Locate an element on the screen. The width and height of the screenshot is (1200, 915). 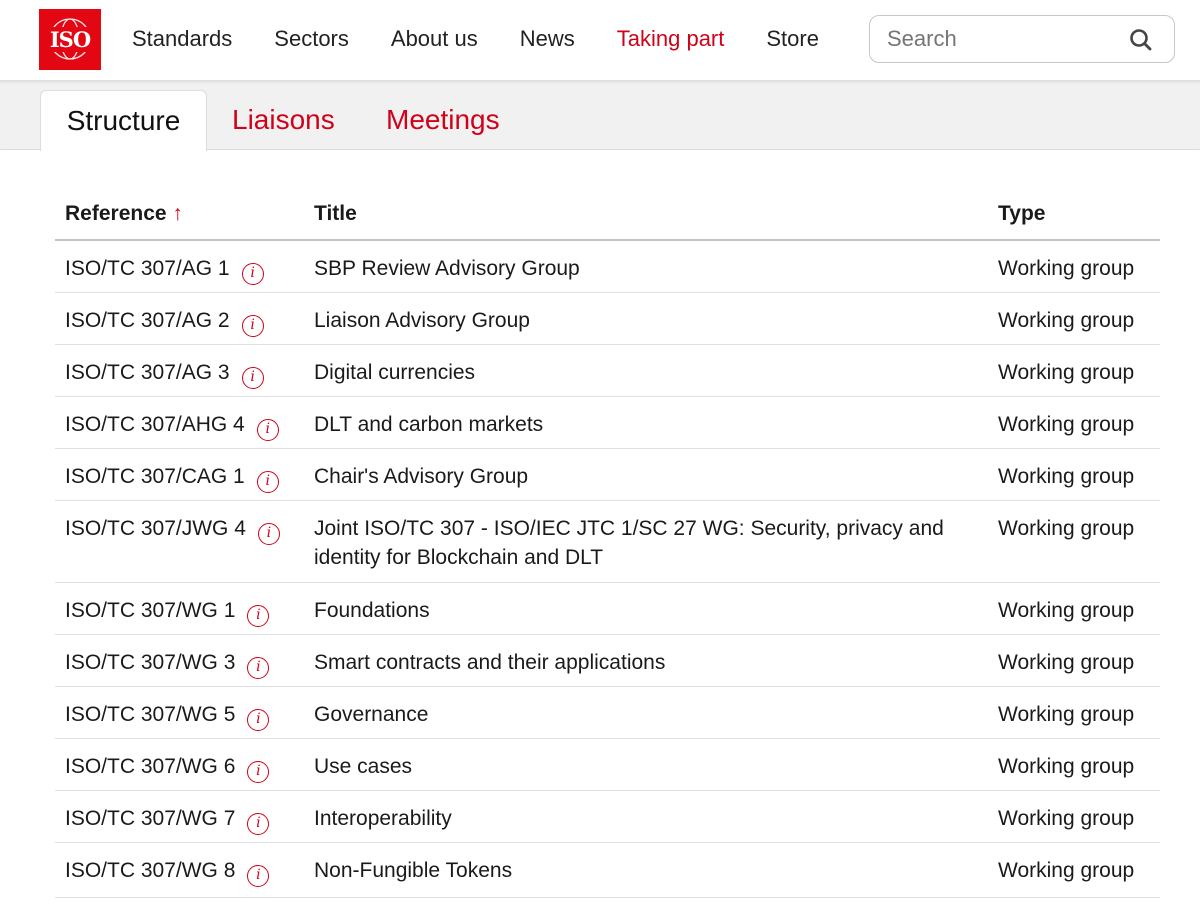
reference-cell: ISO/TC 307/JWG 4 i is located at coordinates (179, 541).